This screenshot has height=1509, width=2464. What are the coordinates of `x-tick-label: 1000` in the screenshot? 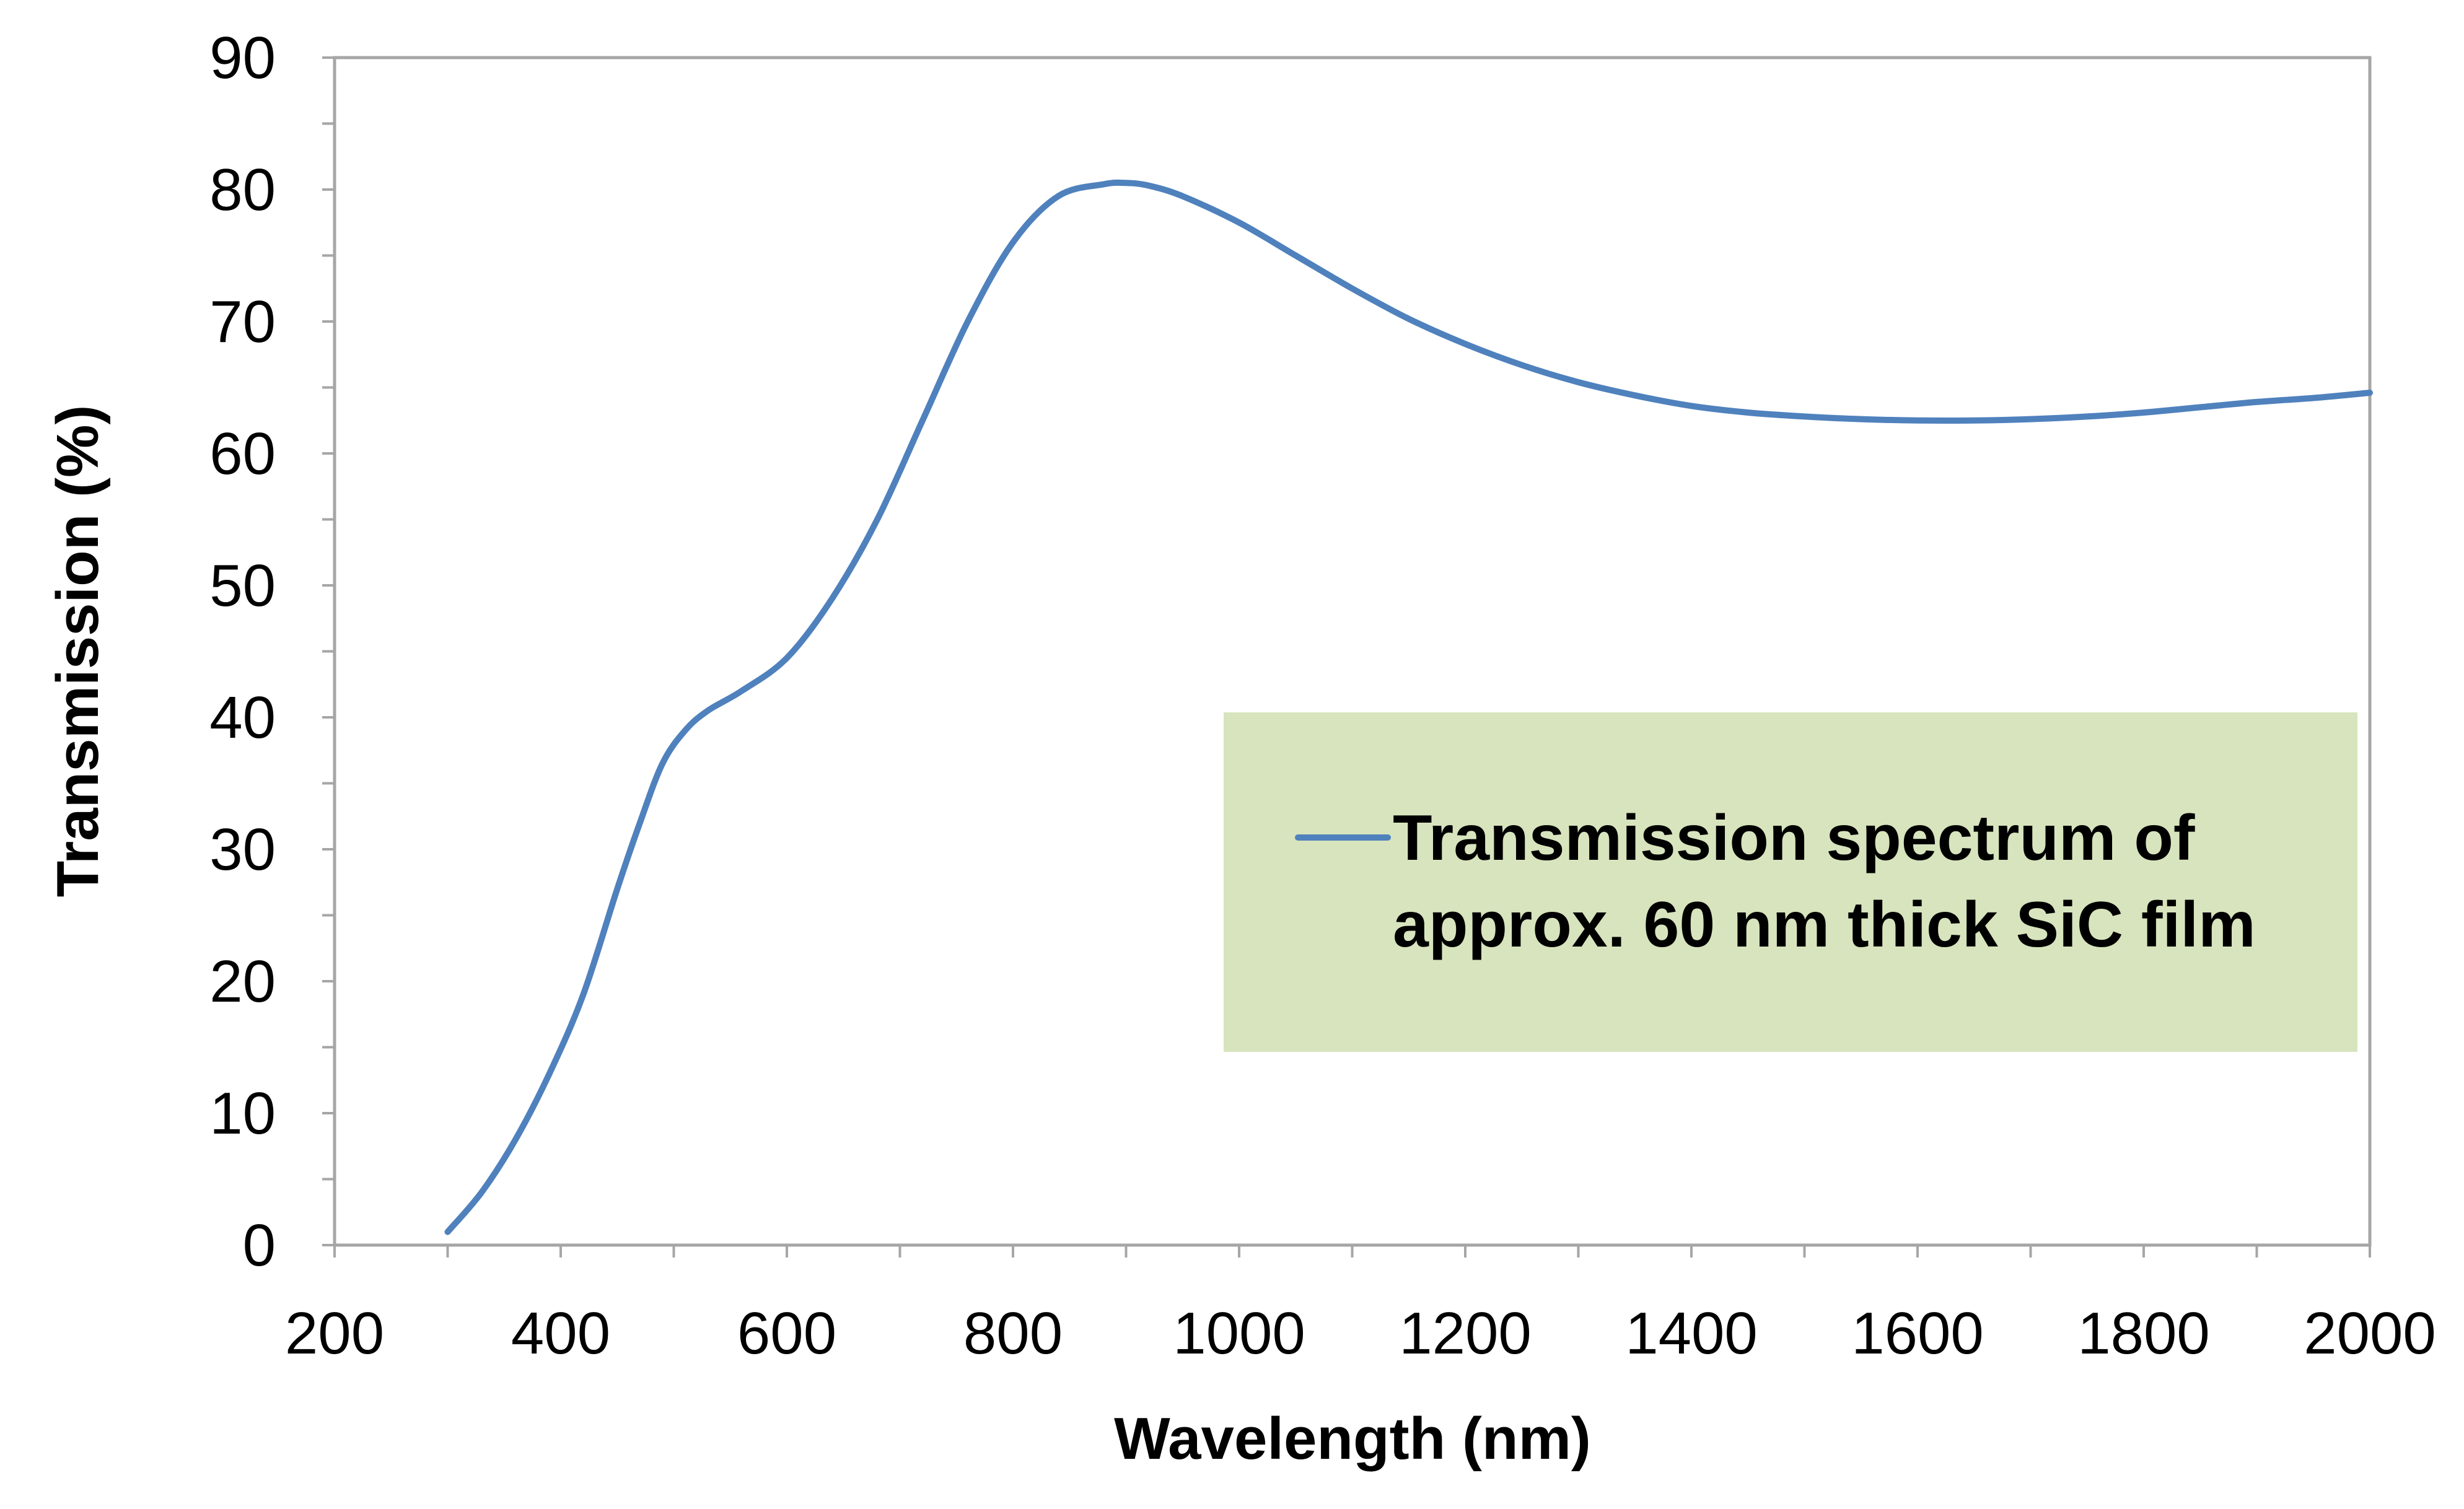 It's located at (1239, 1333).